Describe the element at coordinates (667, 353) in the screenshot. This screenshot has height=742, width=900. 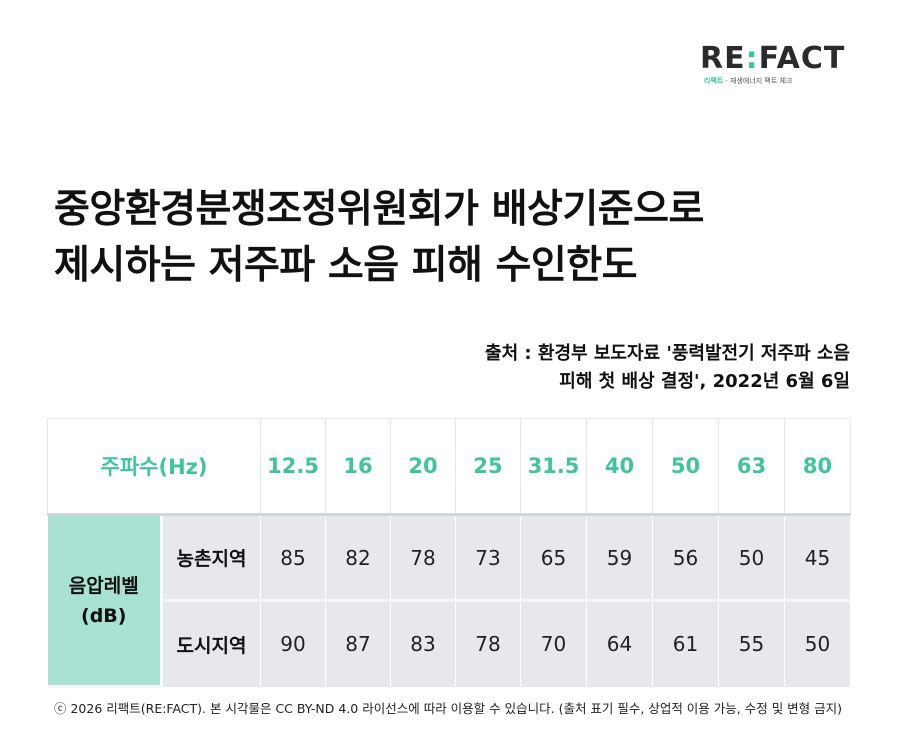
I see `source-line-1: 출처 : 환경부 보도자료 '풍력발전기 저주파 소음` at that location.